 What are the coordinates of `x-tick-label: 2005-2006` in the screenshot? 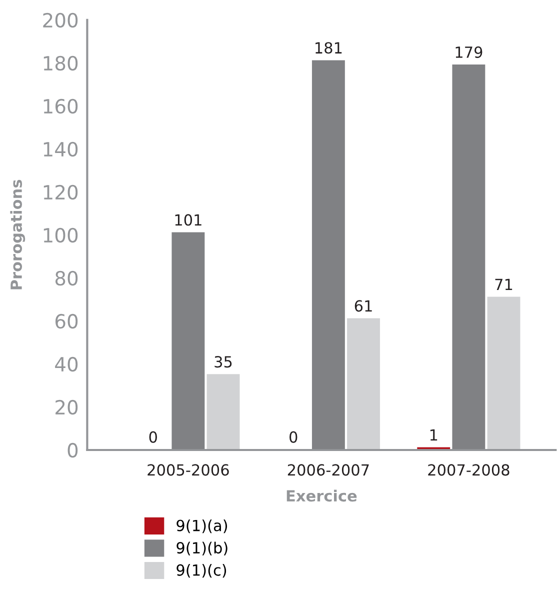 It's located at (188, 470).